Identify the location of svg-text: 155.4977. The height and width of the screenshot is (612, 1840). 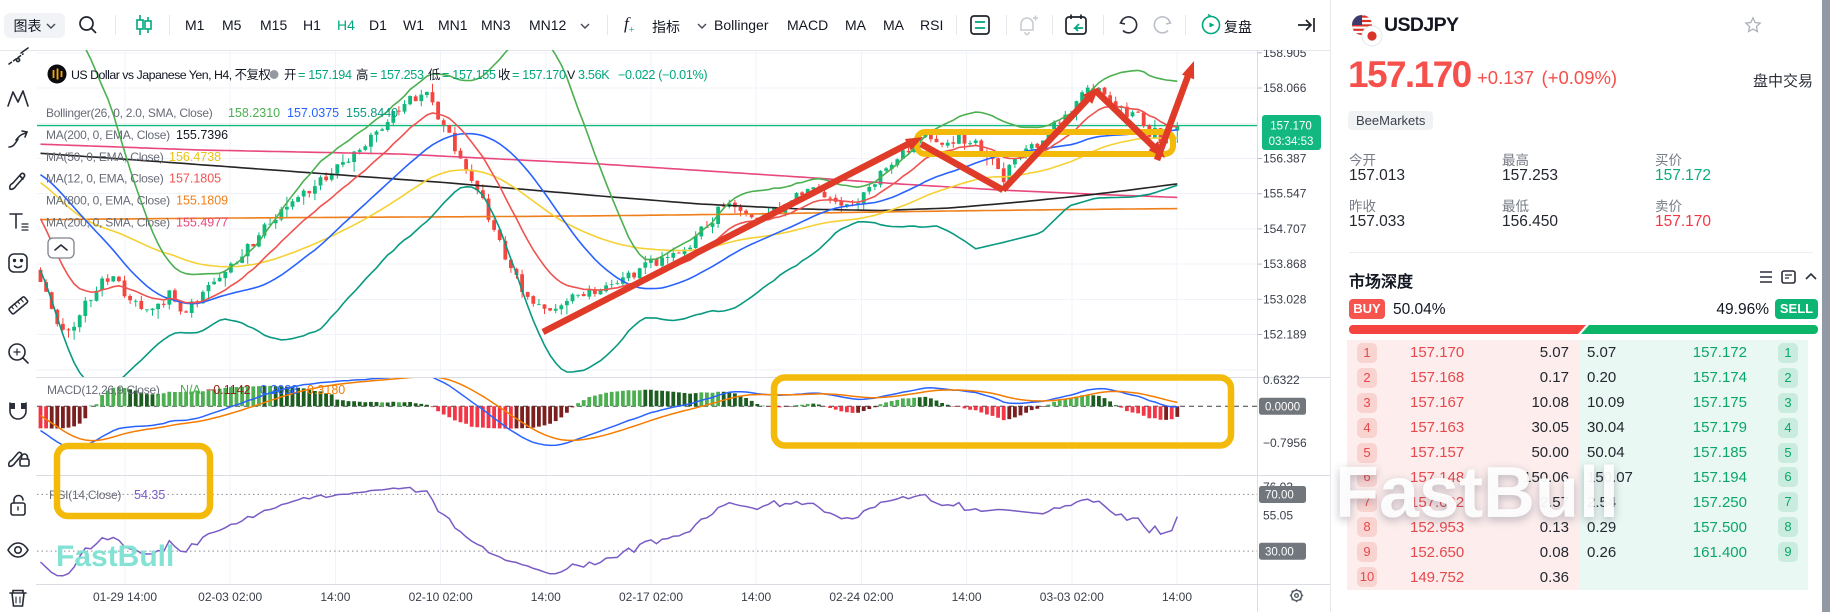
(202, 223).